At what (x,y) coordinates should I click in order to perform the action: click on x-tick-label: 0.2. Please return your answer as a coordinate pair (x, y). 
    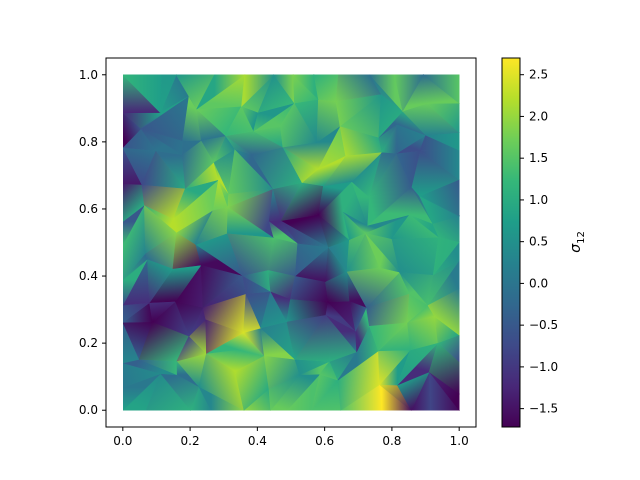
    Looking at the image, I should click on (190, 441).